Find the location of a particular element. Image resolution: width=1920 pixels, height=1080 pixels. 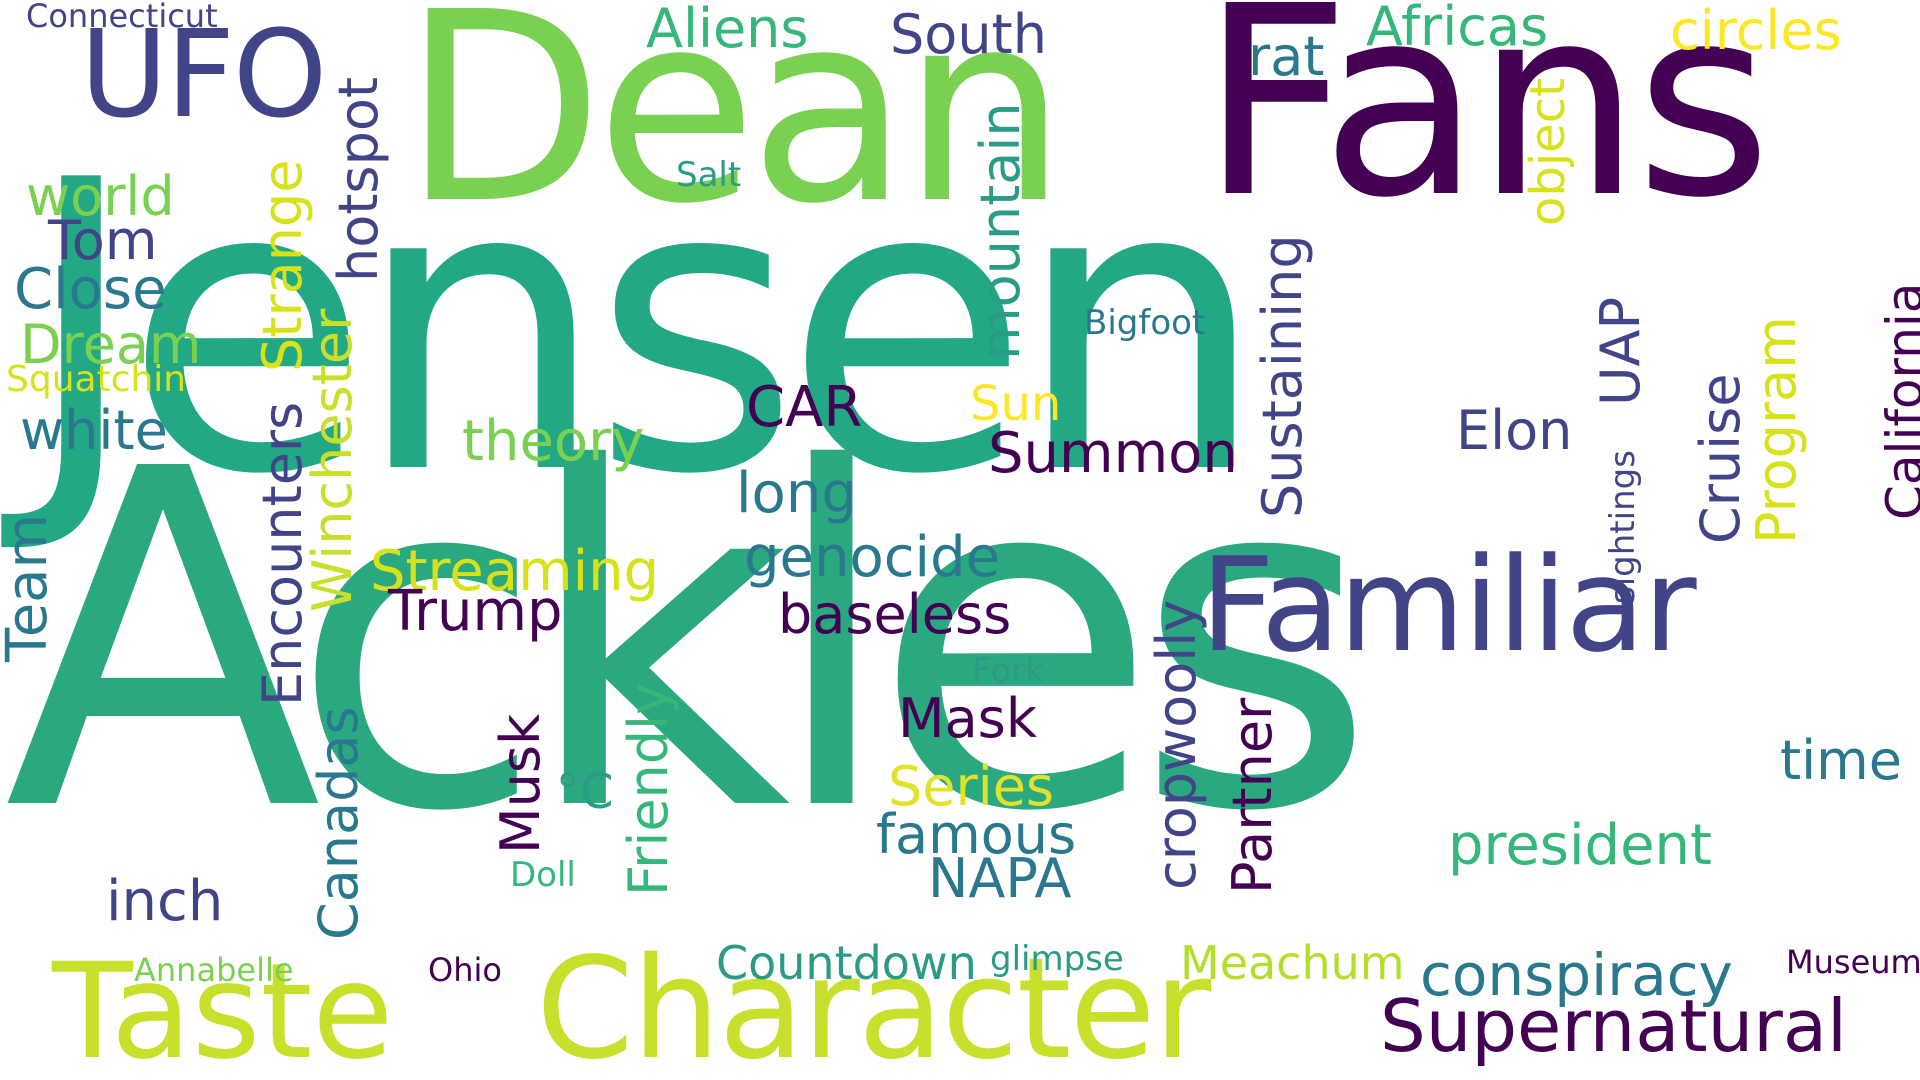

word-squatchin: Squatchin is located at coordinates (96, 379).